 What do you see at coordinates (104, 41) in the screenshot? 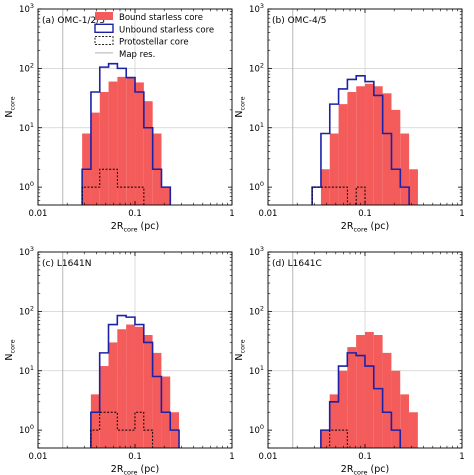
I see `legend-swatch-proto` at bounding box center [104, 41].